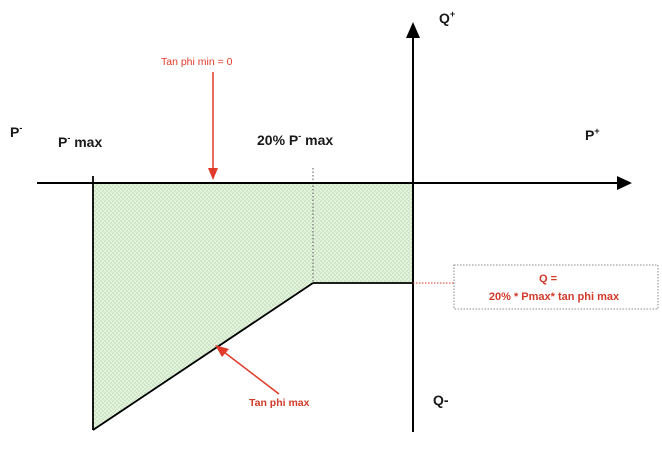 Image resolution: width=662 pixels, height=469 pixels. Describe the element at coordinates (548, 279) in the screenshot. I see `q-formula-line1: Q =` at that location.